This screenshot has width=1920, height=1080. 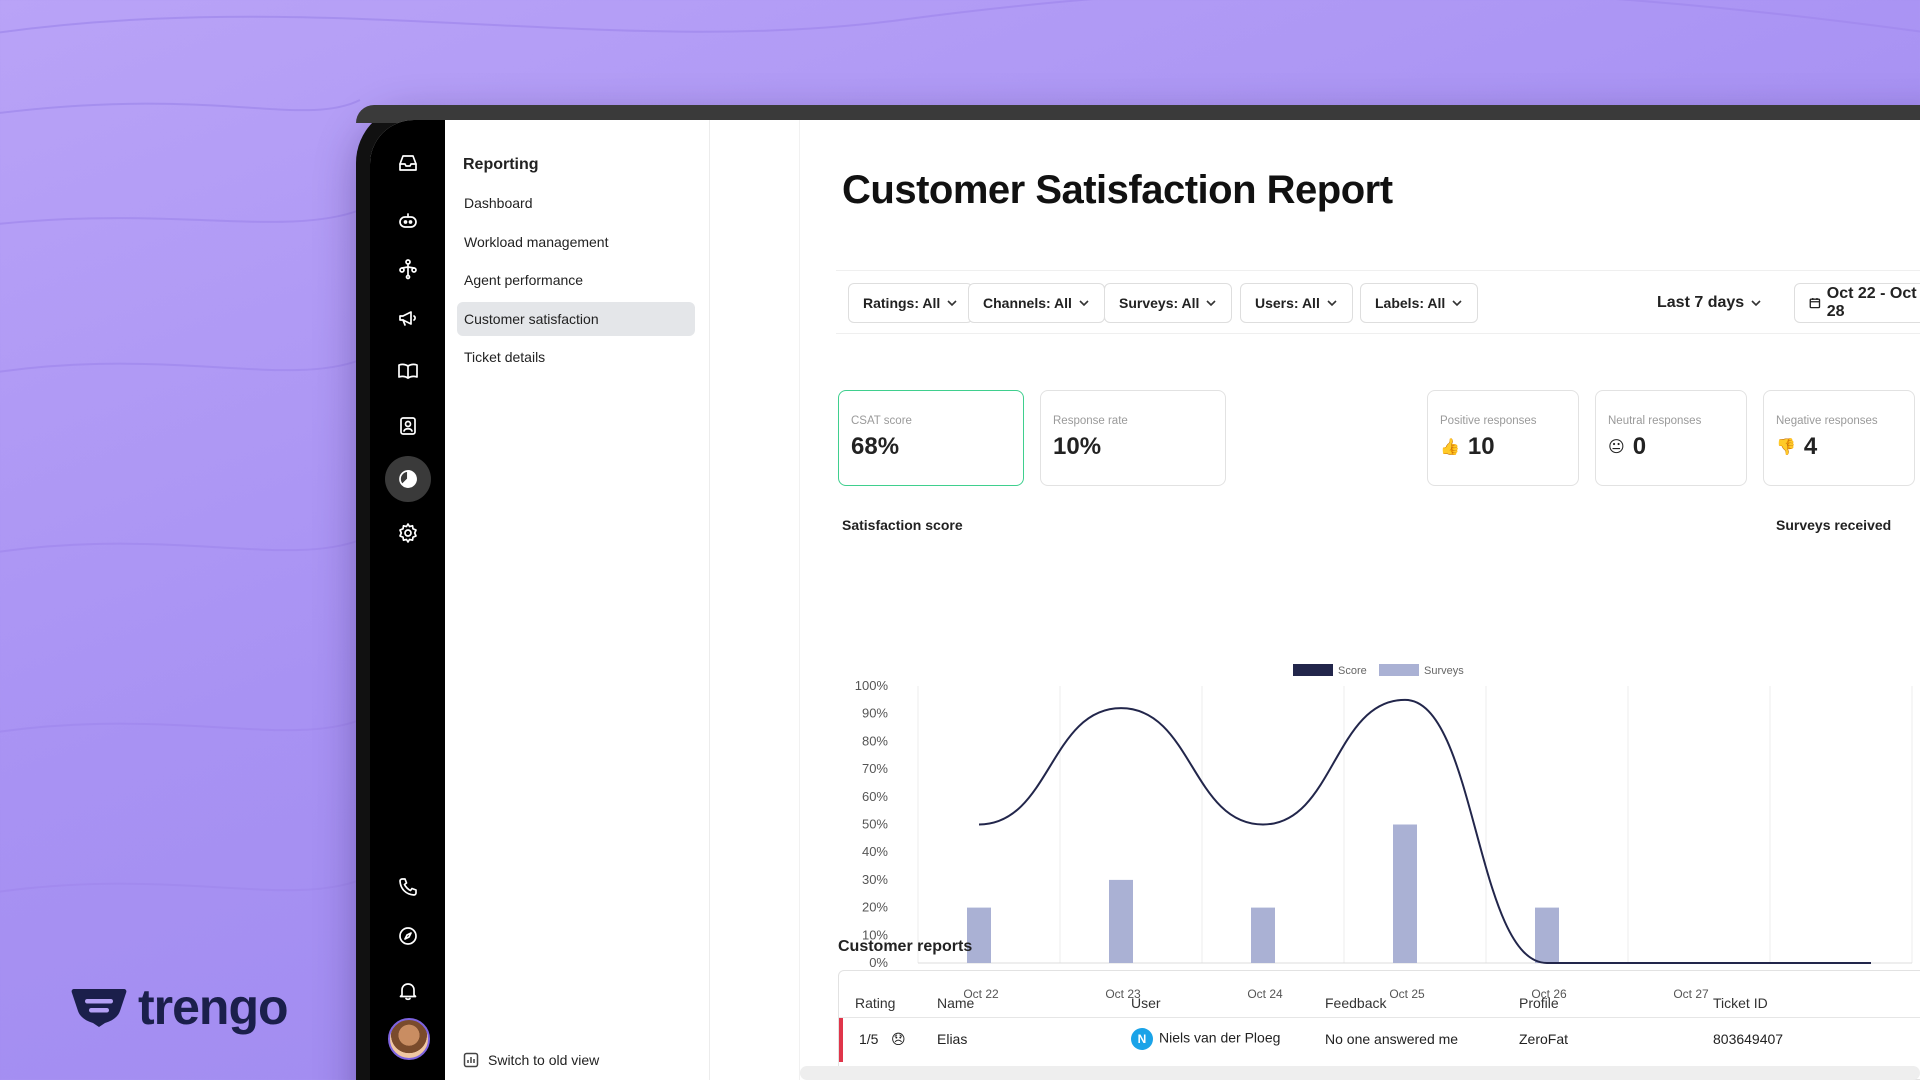 I want to click on x-tick-label: Oct 26, so click(x=1549, y=994).